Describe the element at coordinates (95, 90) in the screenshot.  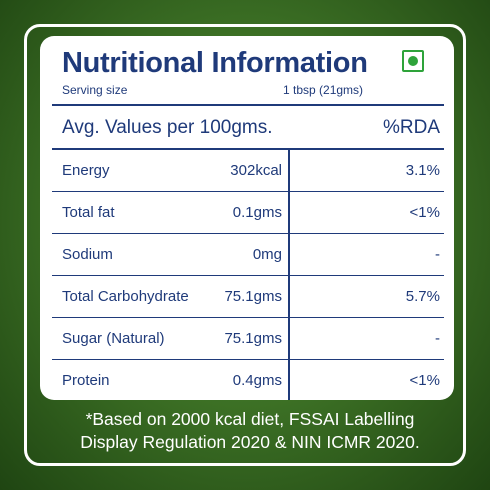
I see `serving-size-label: Serving size` at that location.